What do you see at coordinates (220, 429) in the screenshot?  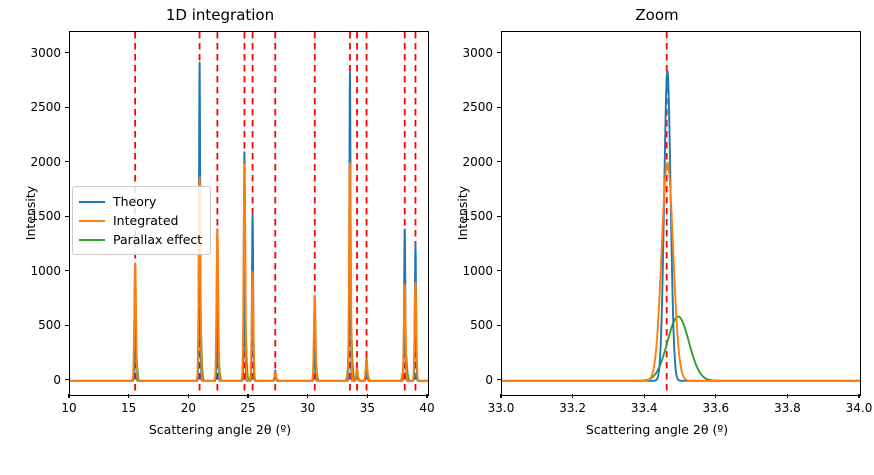 I see `x-axis-label-left: Scattering angle 2θ (º)` at bounding box center [220, 429].